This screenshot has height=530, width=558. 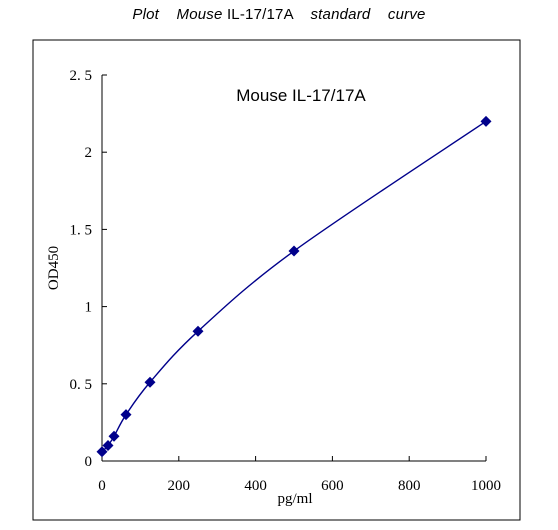 What do you see at coordinates (89, 153) in the screenshot?
I see `y-tick-label: 2` at bounding box center [89, 153].